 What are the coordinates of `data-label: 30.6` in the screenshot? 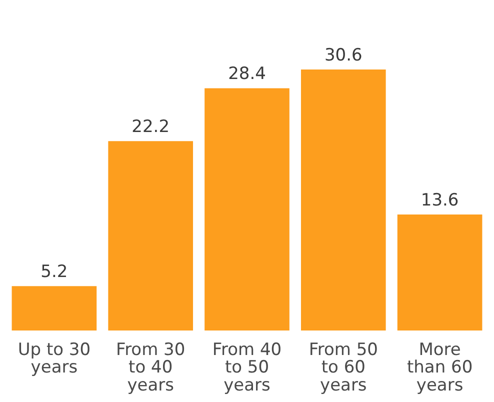 It's located at (343, 55).